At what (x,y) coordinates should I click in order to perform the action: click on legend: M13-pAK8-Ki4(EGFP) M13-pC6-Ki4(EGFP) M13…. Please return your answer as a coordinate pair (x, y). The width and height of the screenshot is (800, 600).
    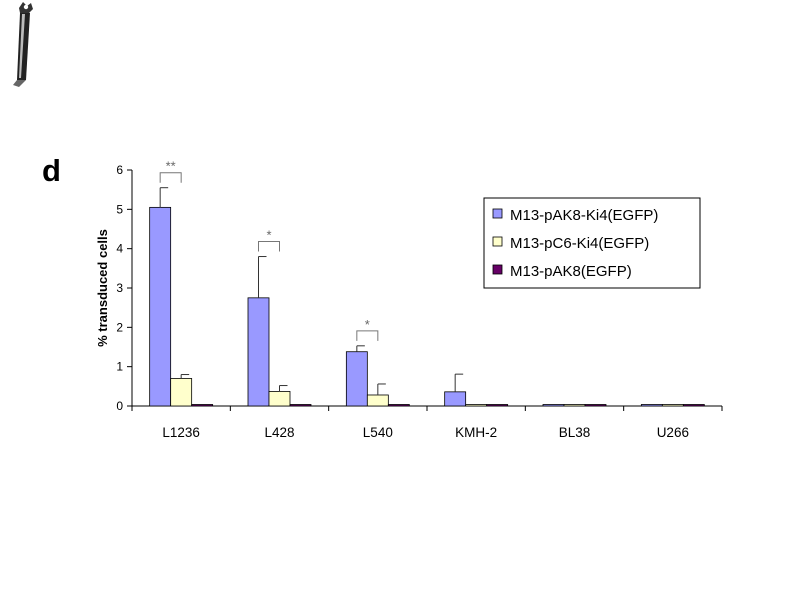
    Looking at the image, I should click on (592, 243).